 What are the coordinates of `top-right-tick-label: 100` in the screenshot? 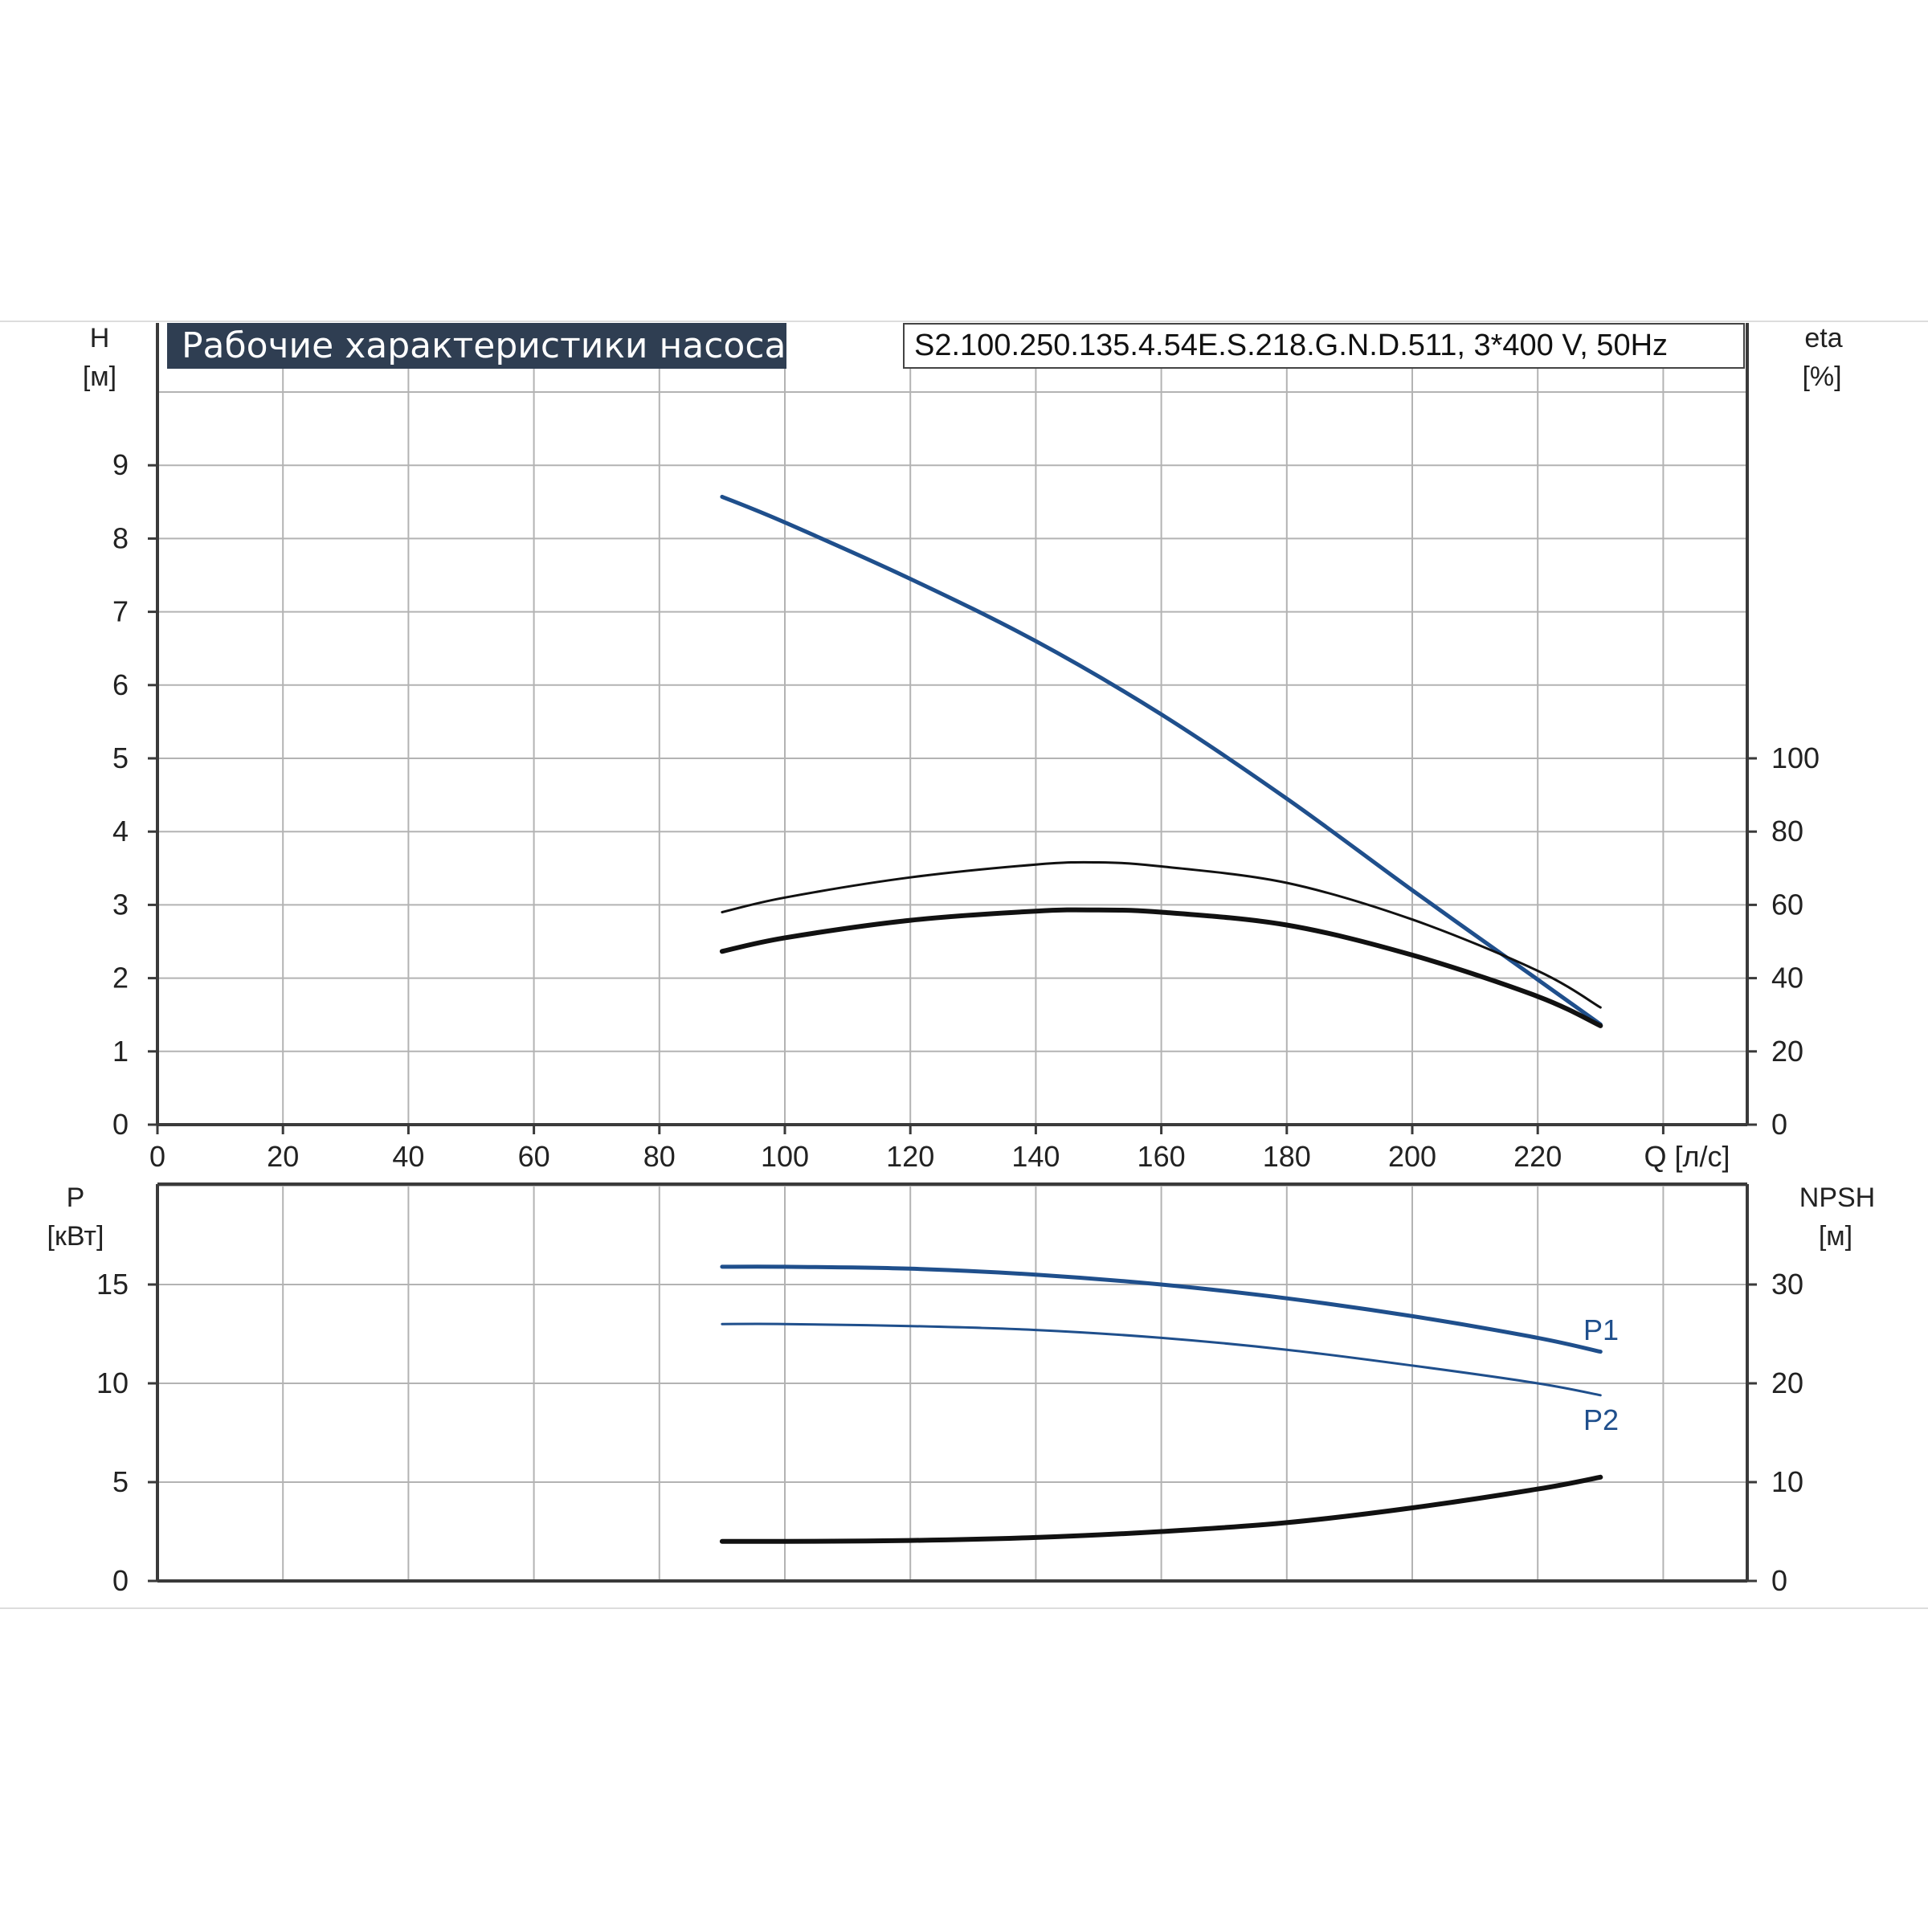 It's located at (1795, 757).